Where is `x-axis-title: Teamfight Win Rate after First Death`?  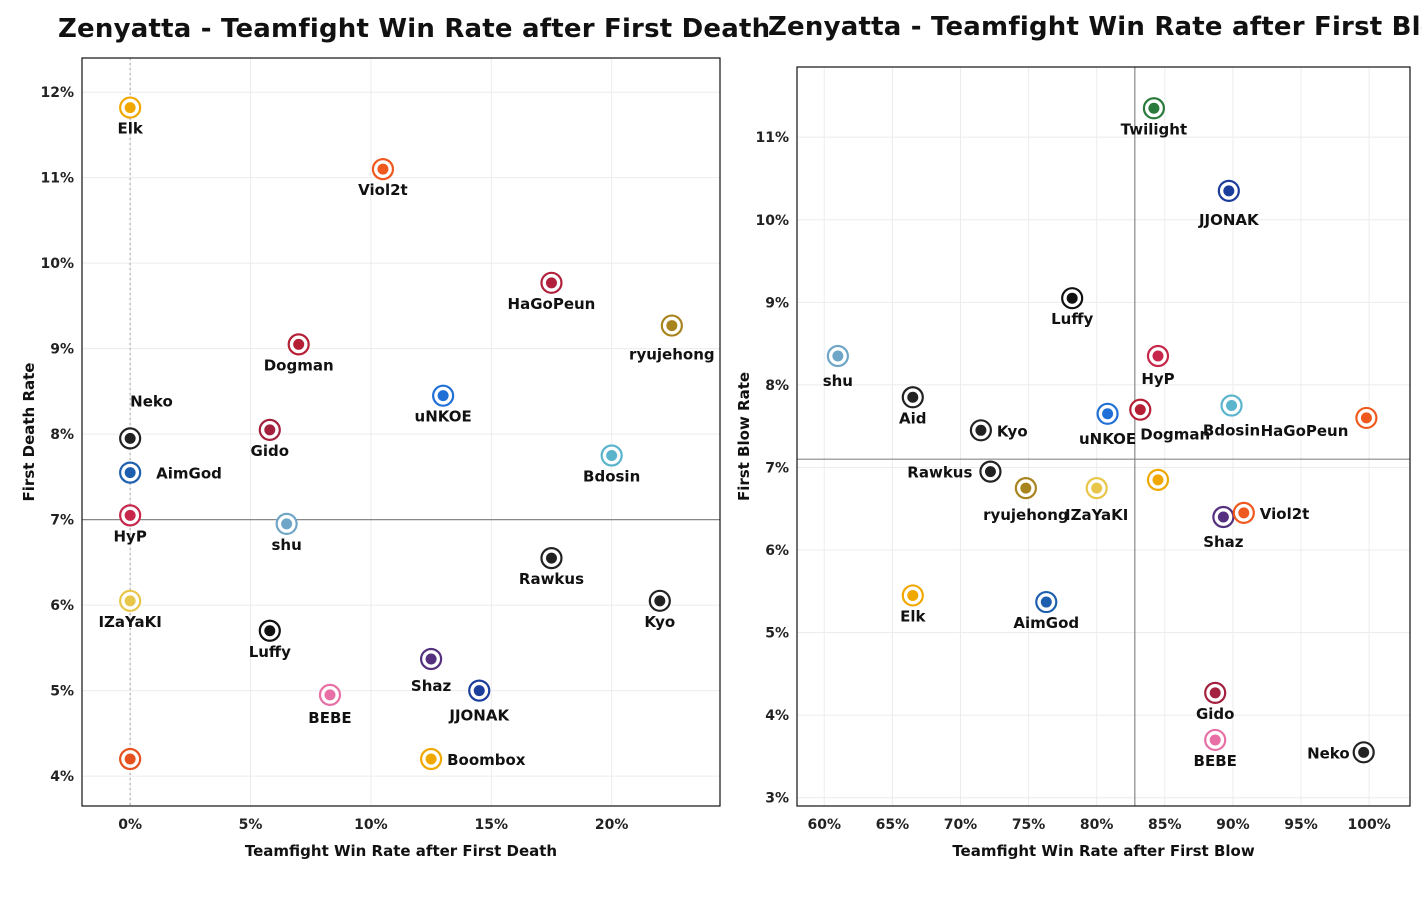
x-axis-title: Teamfight Win Rate after First Death is located at coordinates (401, 851).